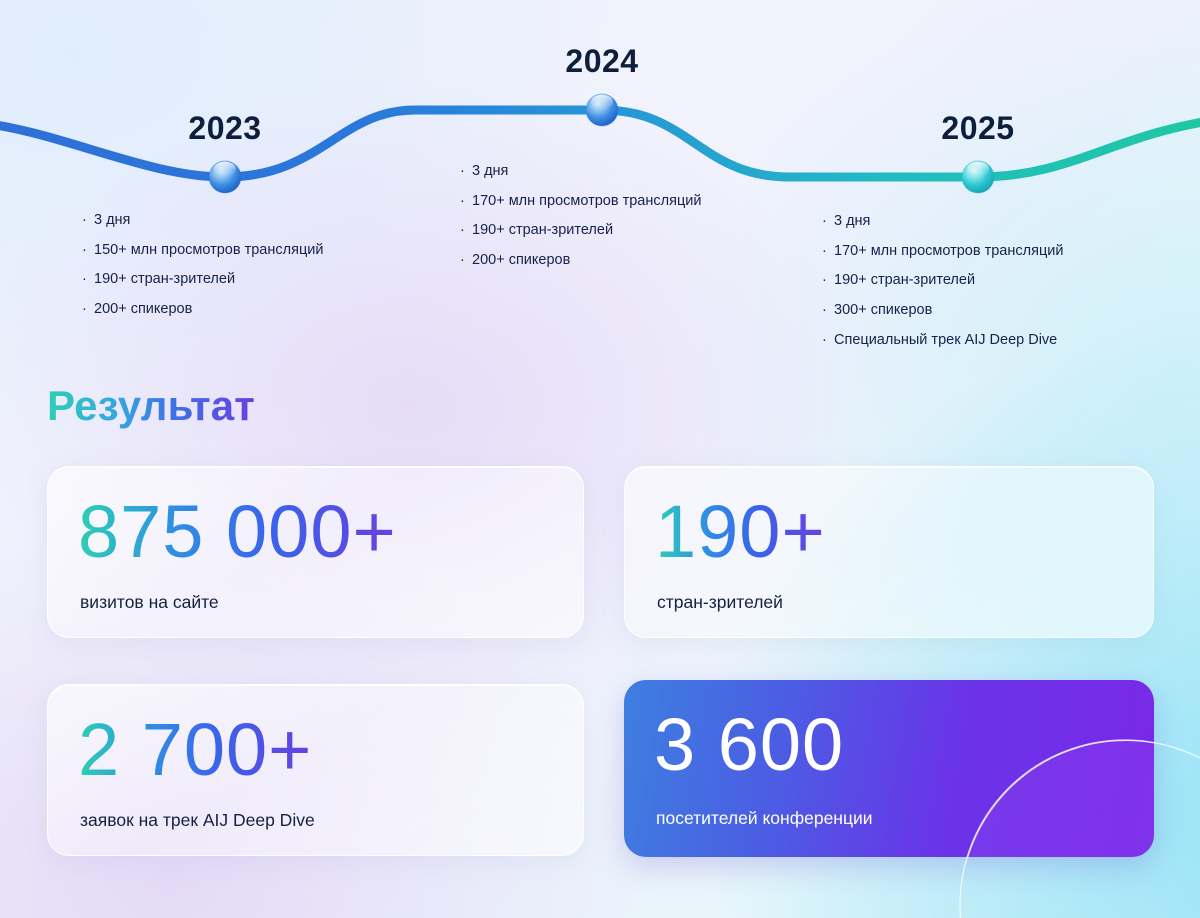 This screenshot has height=918, width=1200. Describe the element at coordinates (151, 405) in the screenshot. I see `page-title: Результат` at that location.